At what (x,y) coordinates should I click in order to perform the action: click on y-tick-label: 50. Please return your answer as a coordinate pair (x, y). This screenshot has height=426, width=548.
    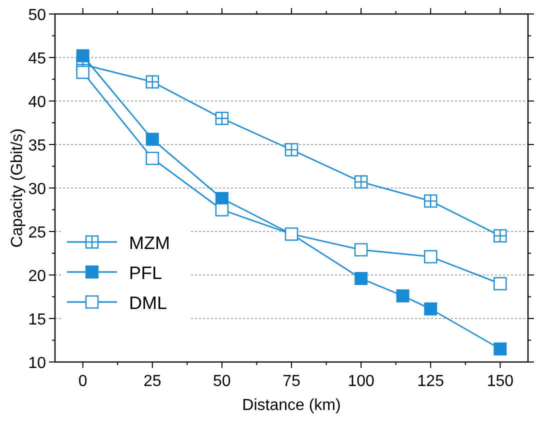
    Looking at the image, I should click on (37, 15).